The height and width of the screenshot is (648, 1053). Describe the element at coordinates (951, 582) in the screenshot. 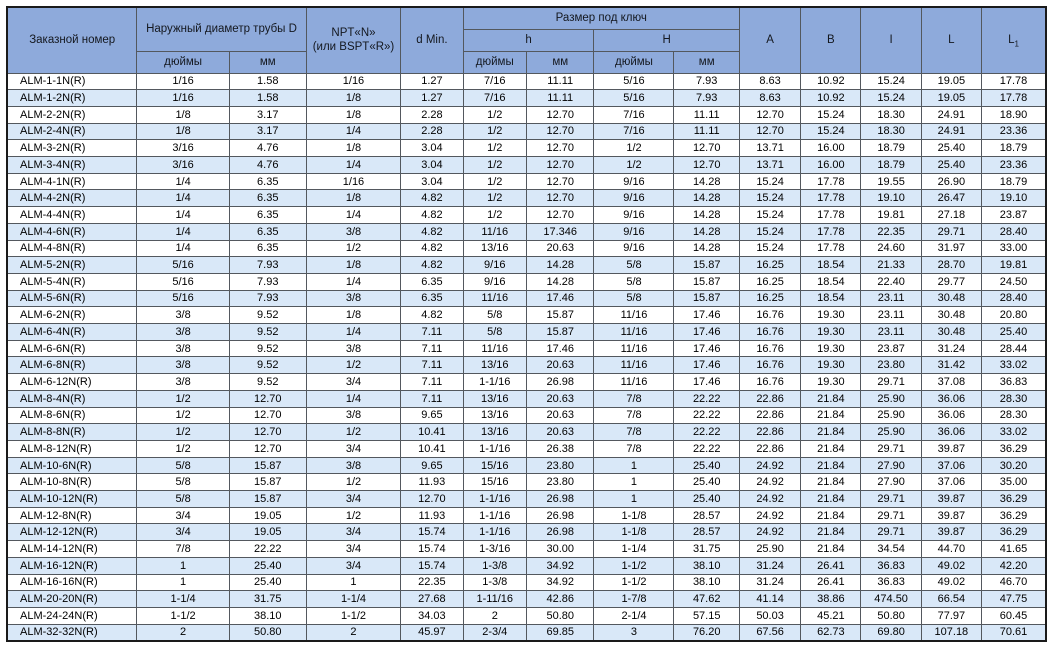

I see `value-cell: 49.02` at that location.